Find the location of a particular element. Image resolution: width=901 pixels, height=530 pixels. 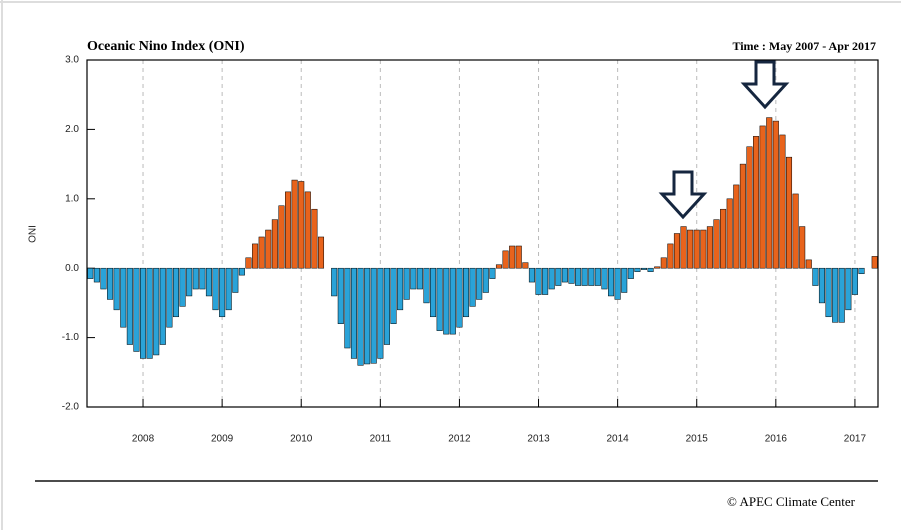

x-tick-label: 2014 is located at coordinates (618, 439).